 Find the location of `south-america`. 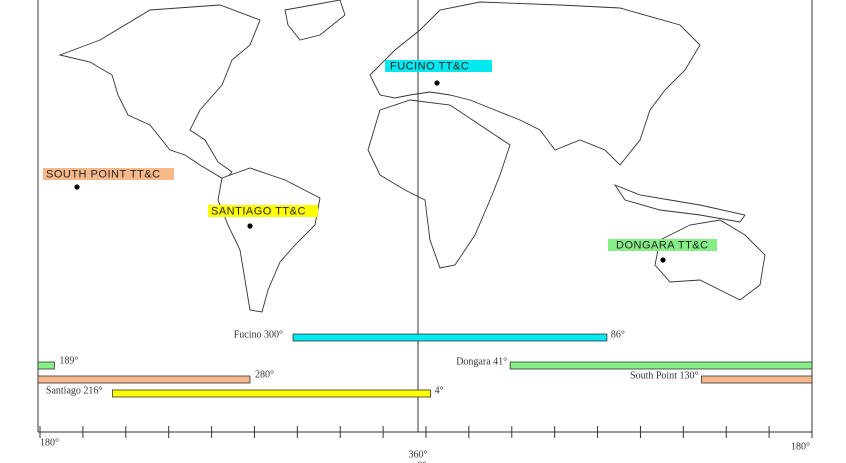

south-america is located at coordinates (269, 240).